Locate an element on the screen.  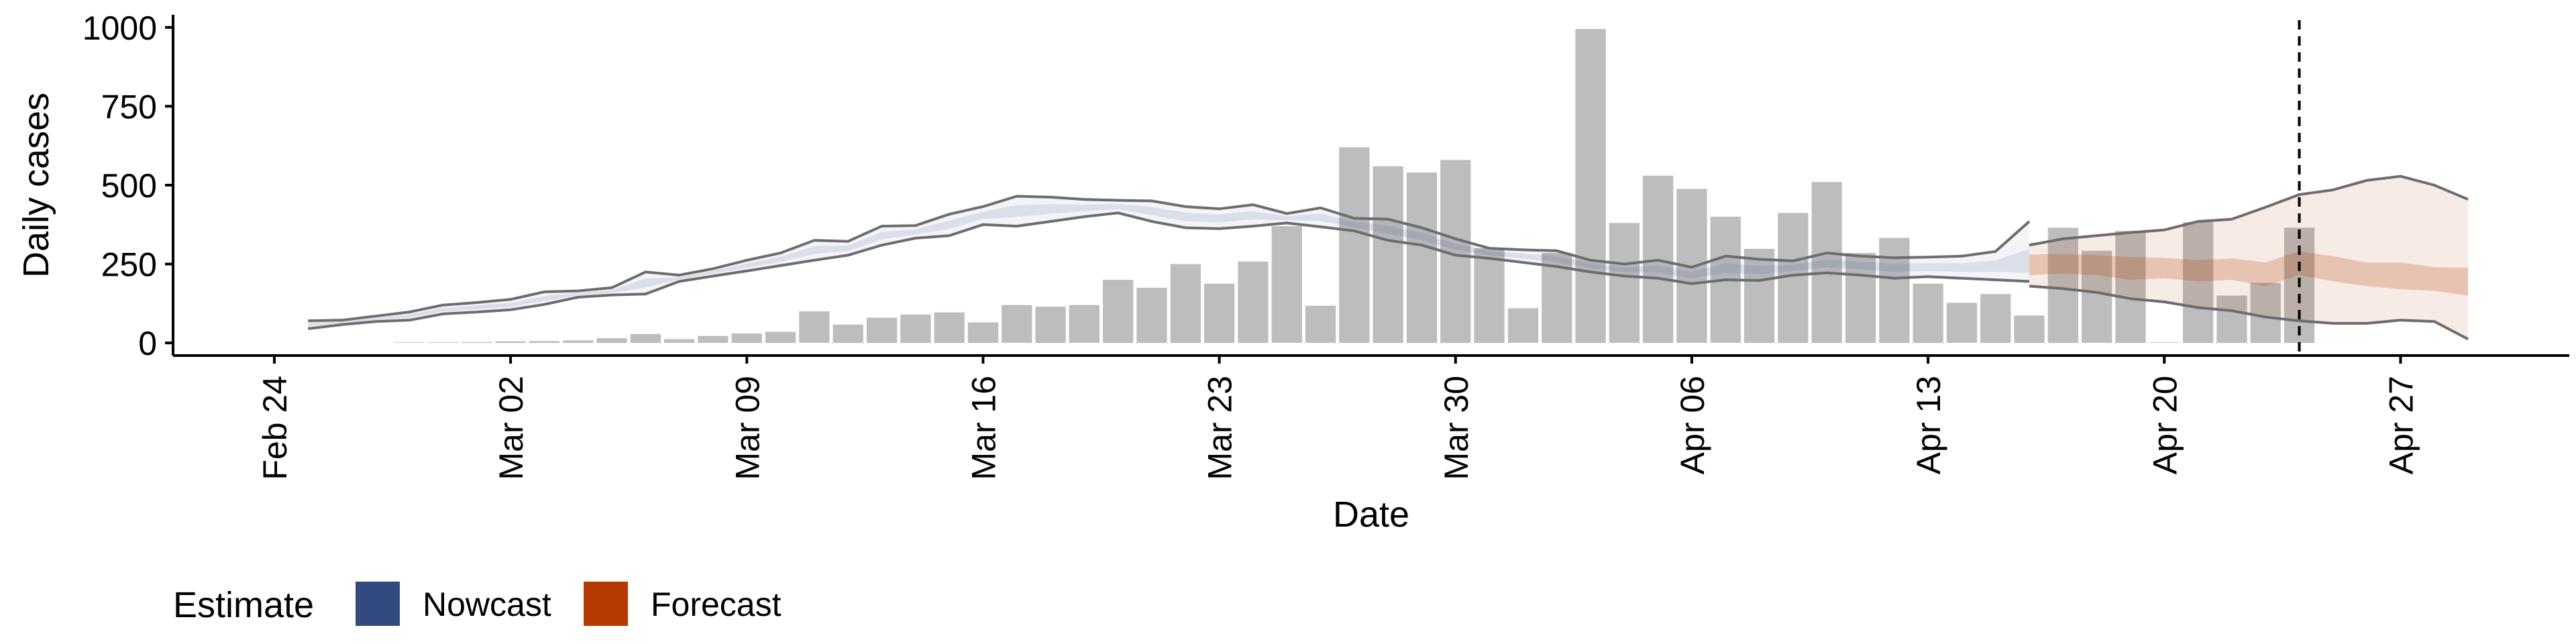
nowcast-upper-line is located at coordinates (1169, 259).